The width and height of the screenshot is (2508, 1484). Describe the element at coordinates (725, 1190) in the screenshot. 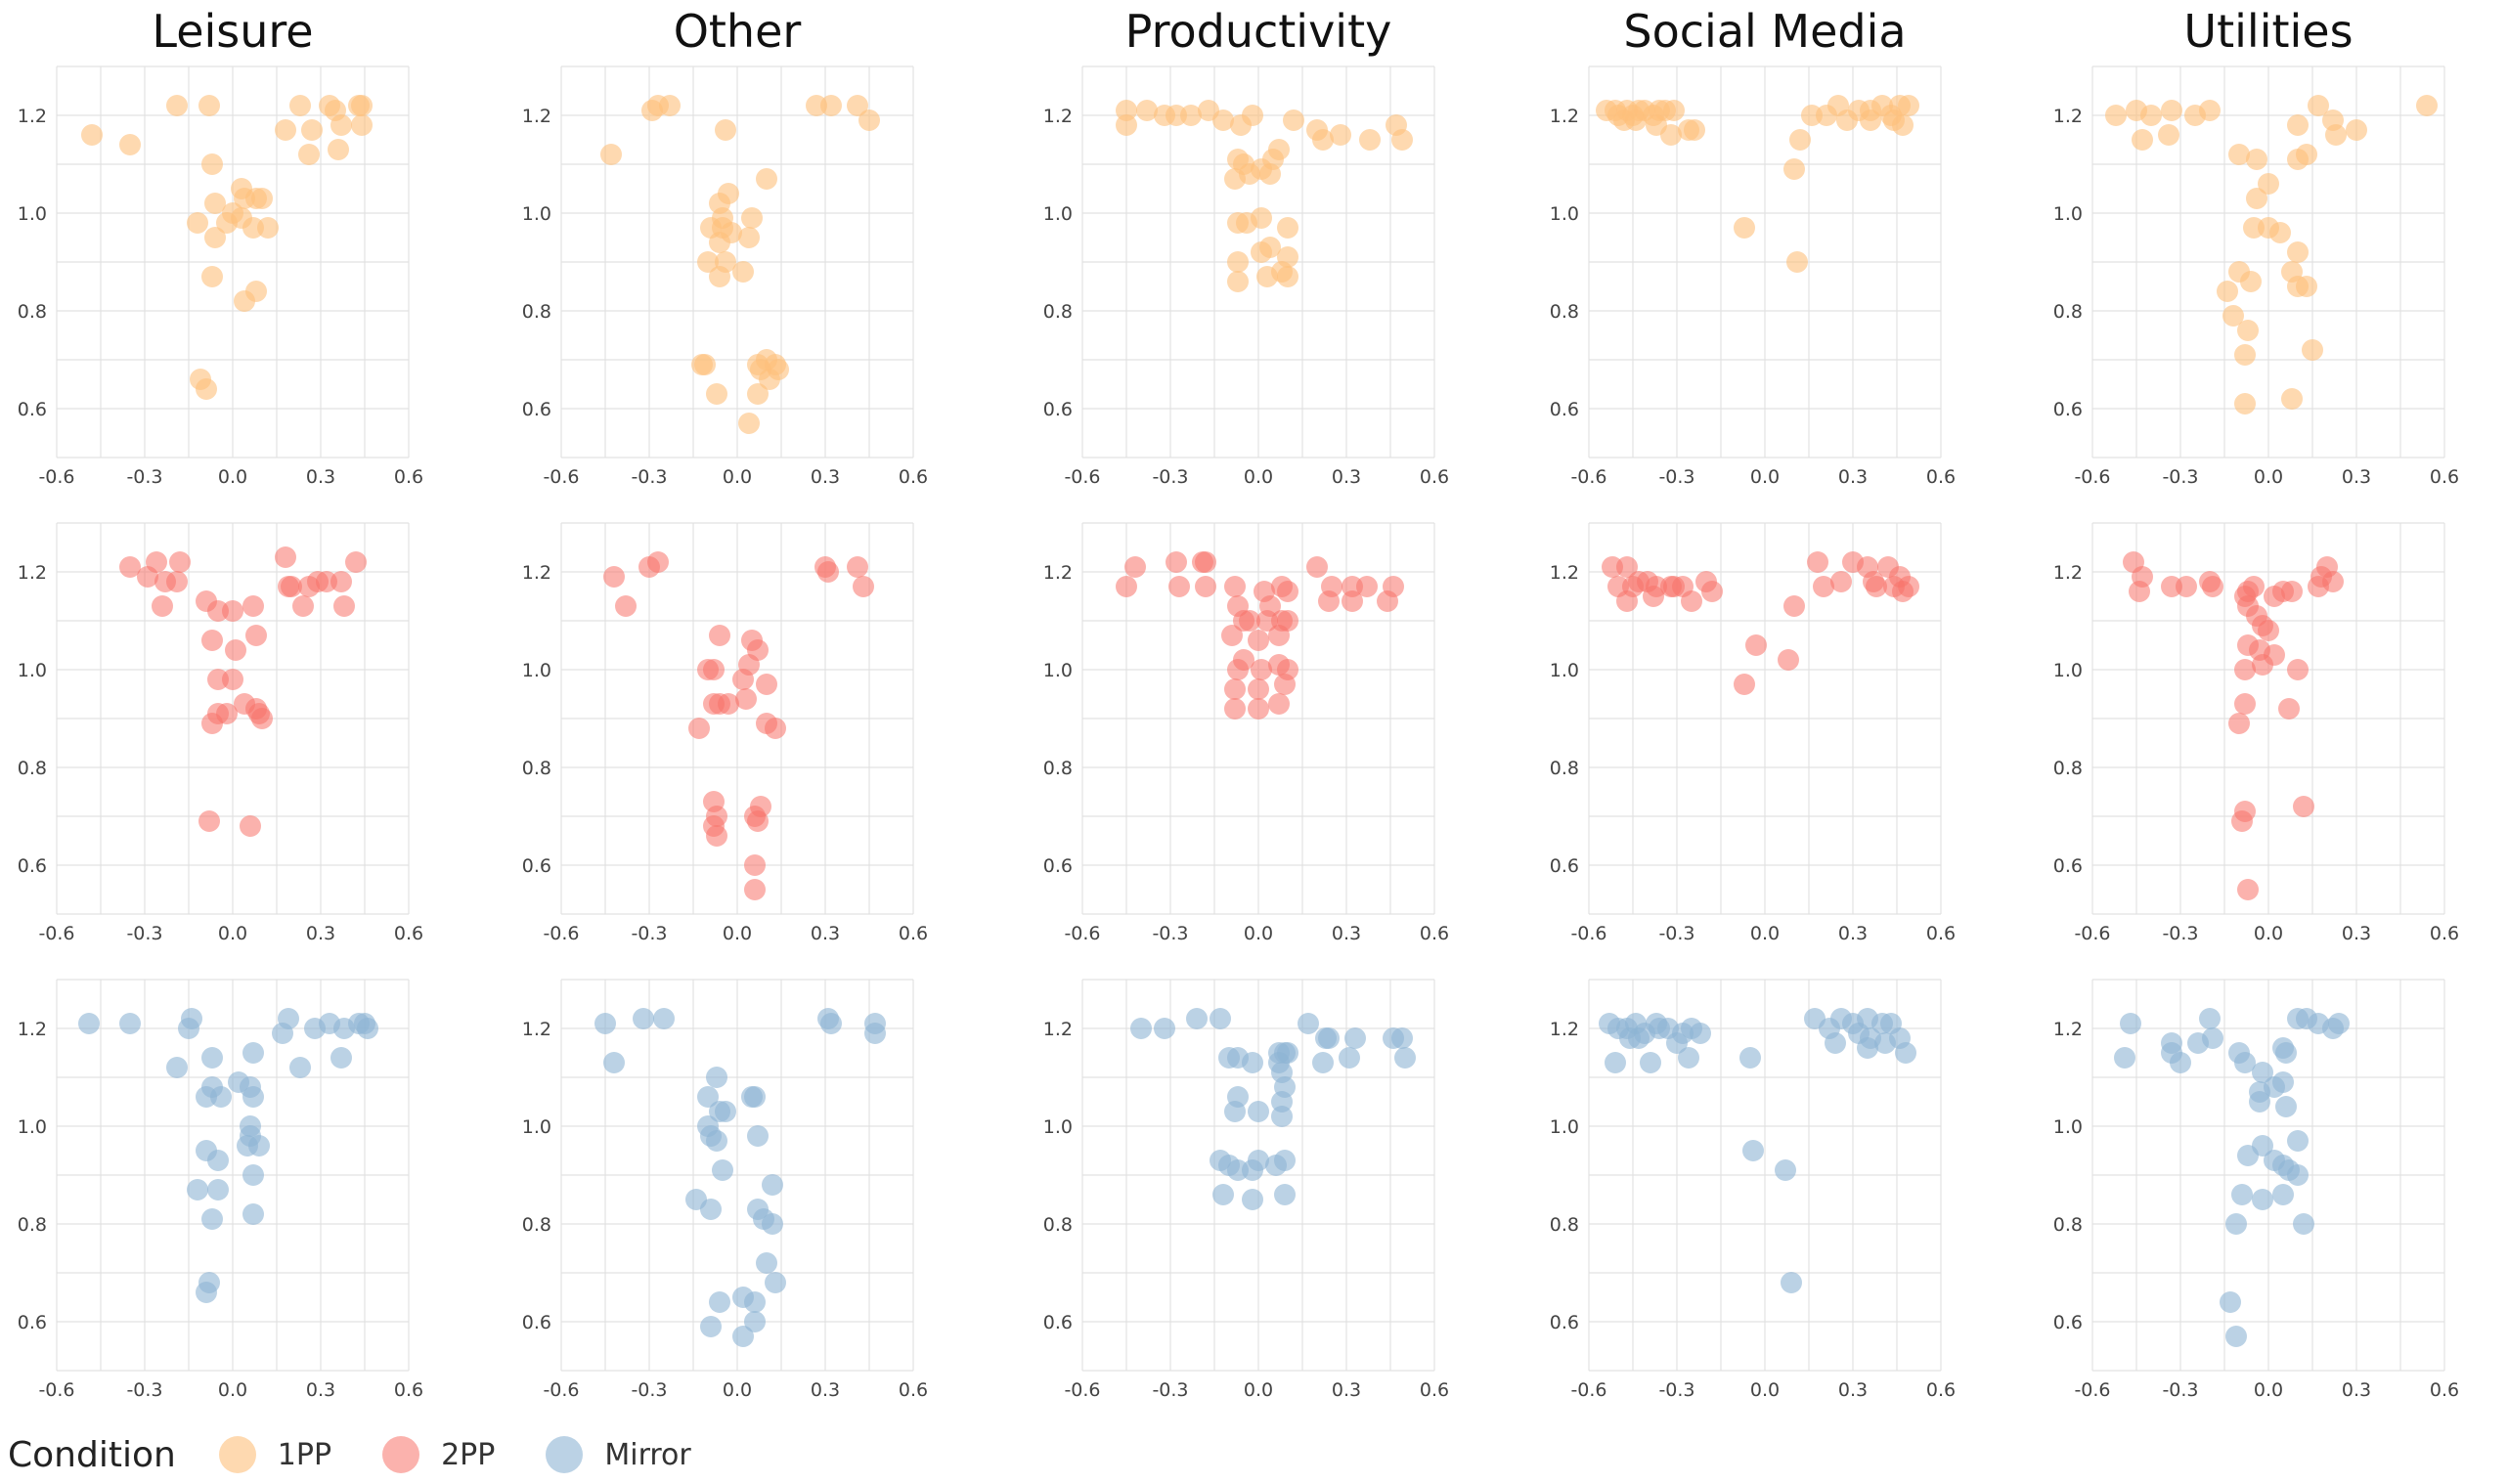

I see `panel-other-mirror: 0.6 0.8 1.0 1.2 -0.6 -0.3 0.0 0.3 0.6` at that location.